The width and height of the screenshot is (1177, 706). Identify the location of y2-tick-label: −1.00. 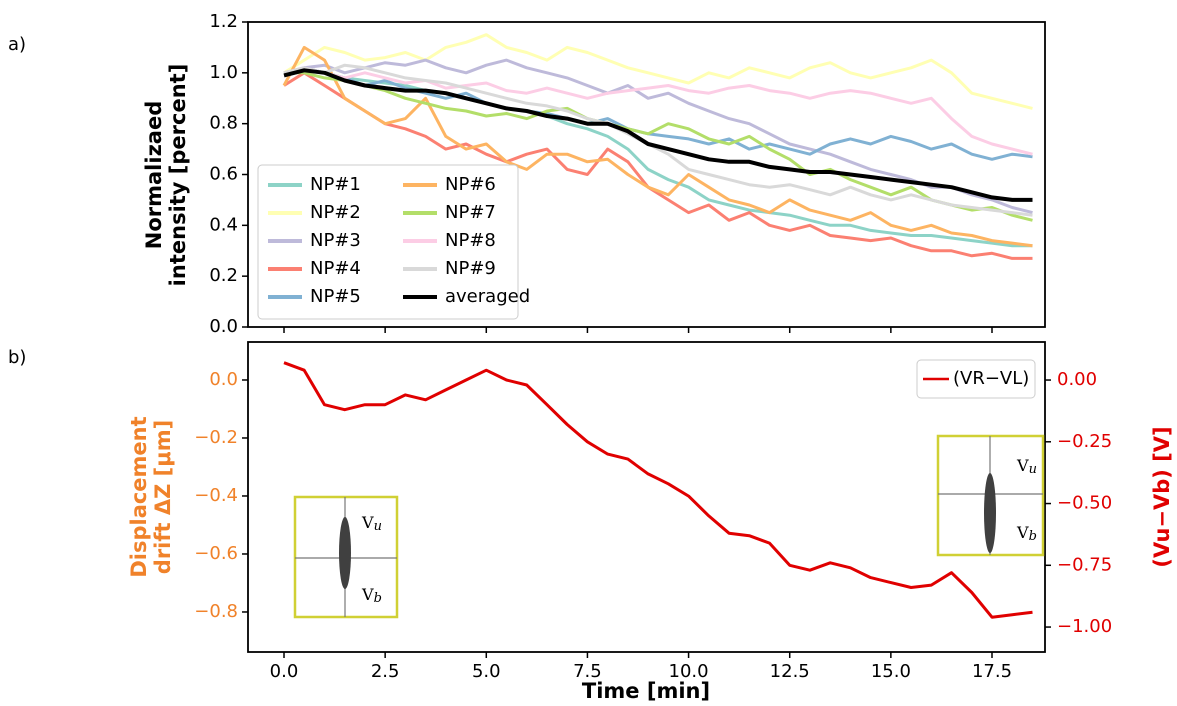
(1084, 626).